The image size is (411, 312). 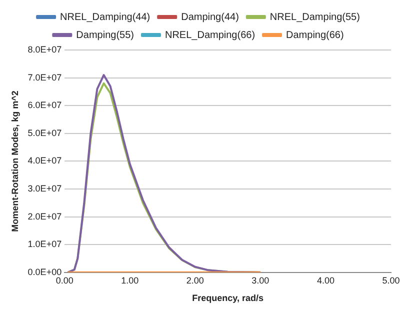 I want to click on x-axis-title: Frequency, rad/s, so click(x=228, y=298).